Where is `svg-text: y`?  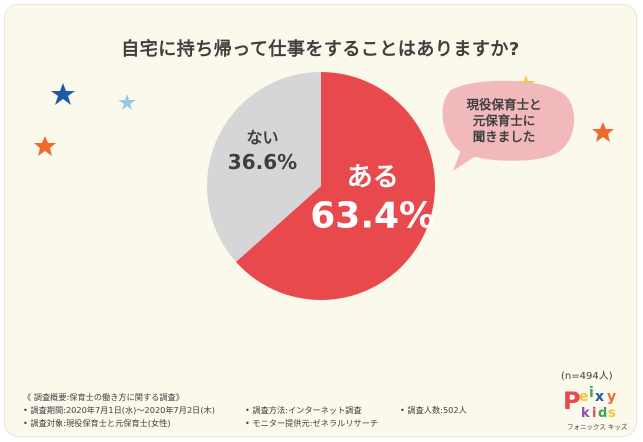 svg-text: y is located at coordinates (611, 397).